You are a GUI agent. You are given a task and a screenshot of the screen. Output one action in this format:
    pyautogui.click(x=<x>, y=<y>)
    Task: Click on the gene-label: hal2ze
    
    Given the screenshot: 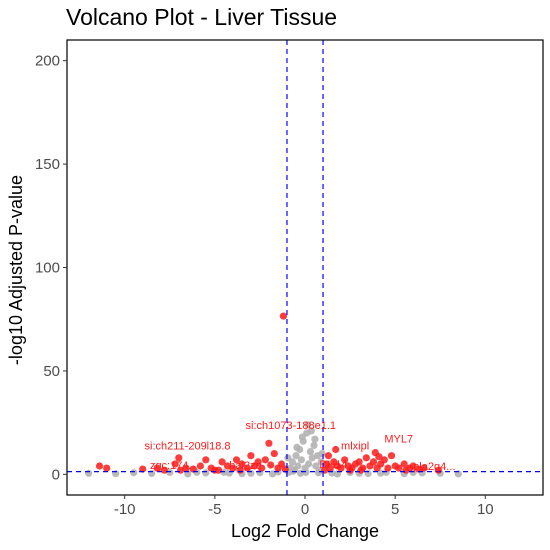 What is the action you would take?
    pyautogui.click(x=245, y=466)
    